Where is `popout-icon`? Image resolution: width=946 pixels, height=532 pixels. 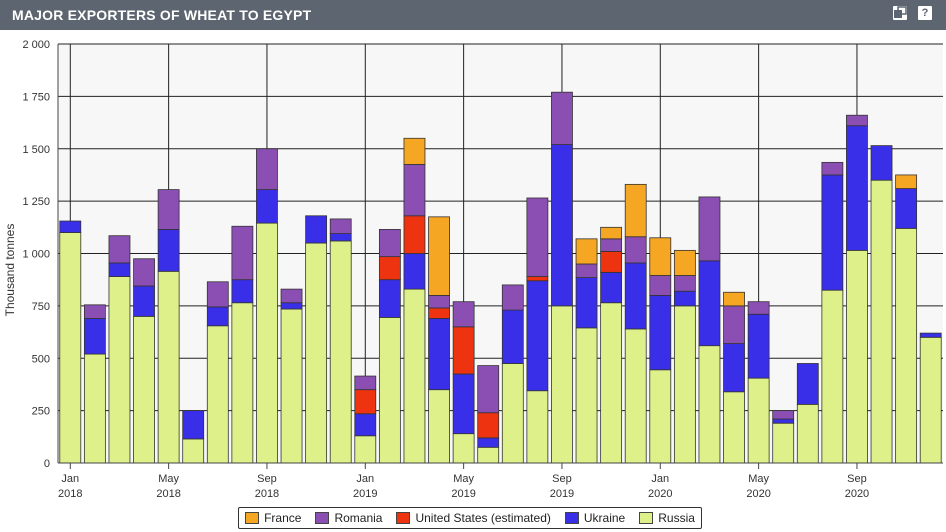
popout-icon is located at coordinates (900, 13).